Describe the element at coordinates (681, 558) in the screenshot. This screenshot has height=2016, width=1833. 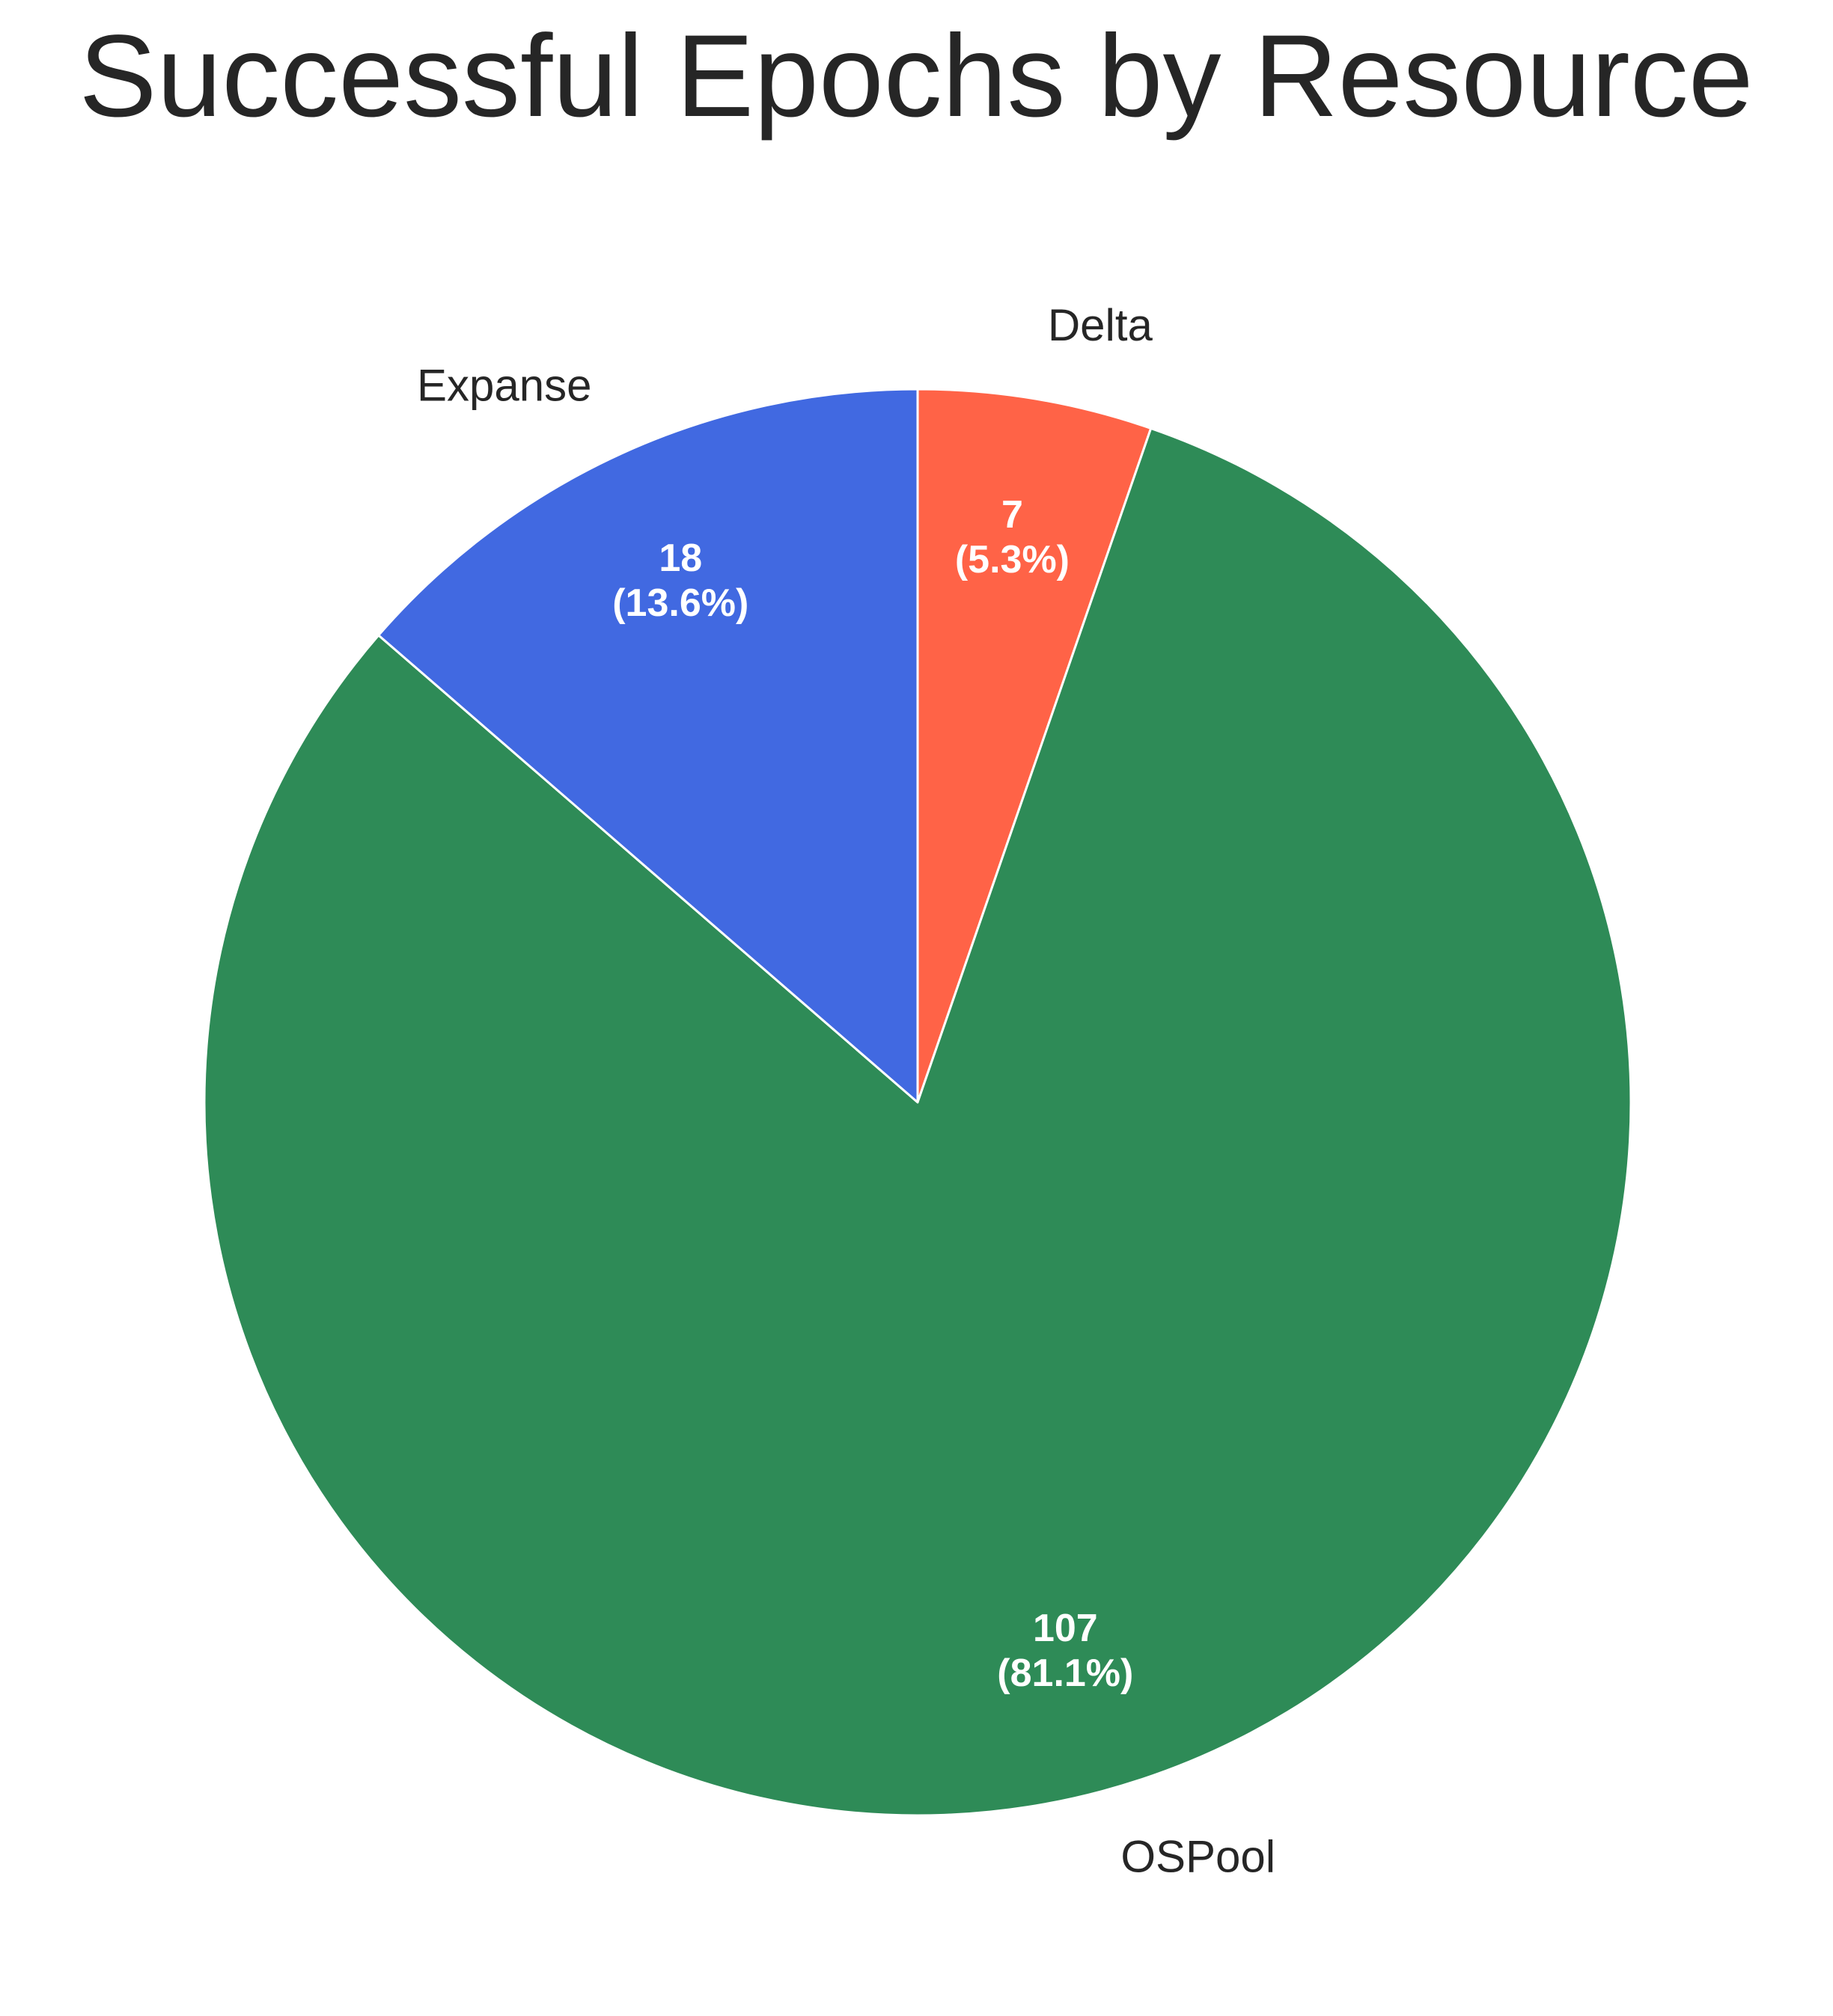
I see `slice-value-expanse: 18` at that location.